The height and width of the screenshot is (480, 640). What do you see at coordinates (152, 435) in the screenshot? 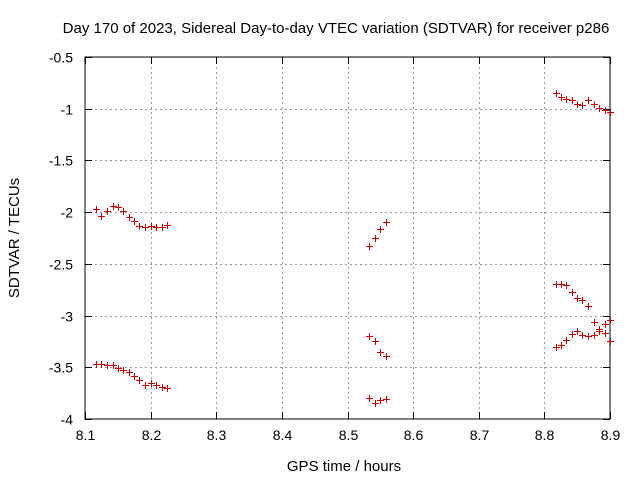
I see `x-tick-label: 8.2` at bounding box center [152, 435].